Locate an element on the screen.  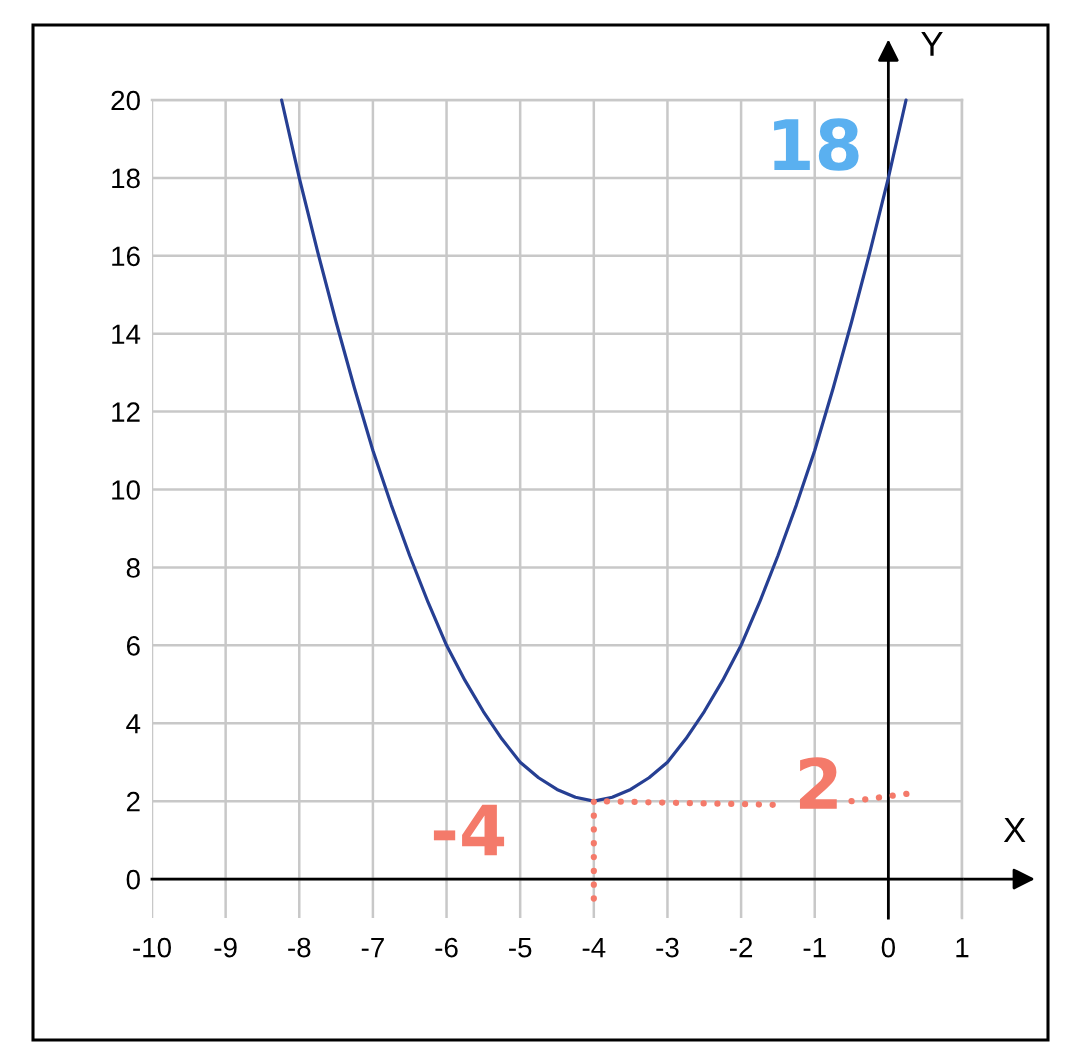
x-tick-label: -10 is located at coordinates (152, 947).